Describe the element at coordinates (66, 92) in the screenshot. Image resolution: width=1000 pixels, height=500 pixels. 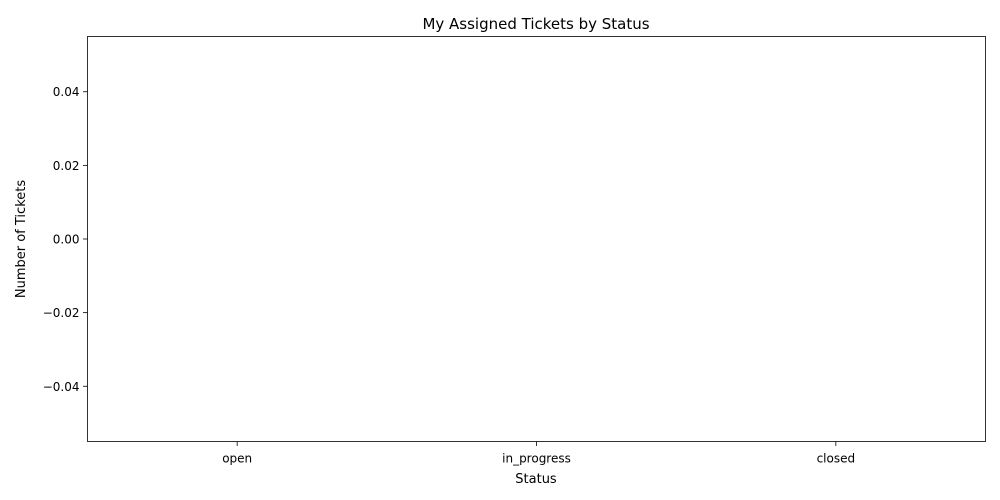
I see `y-tick-label: 0.04` at that location.